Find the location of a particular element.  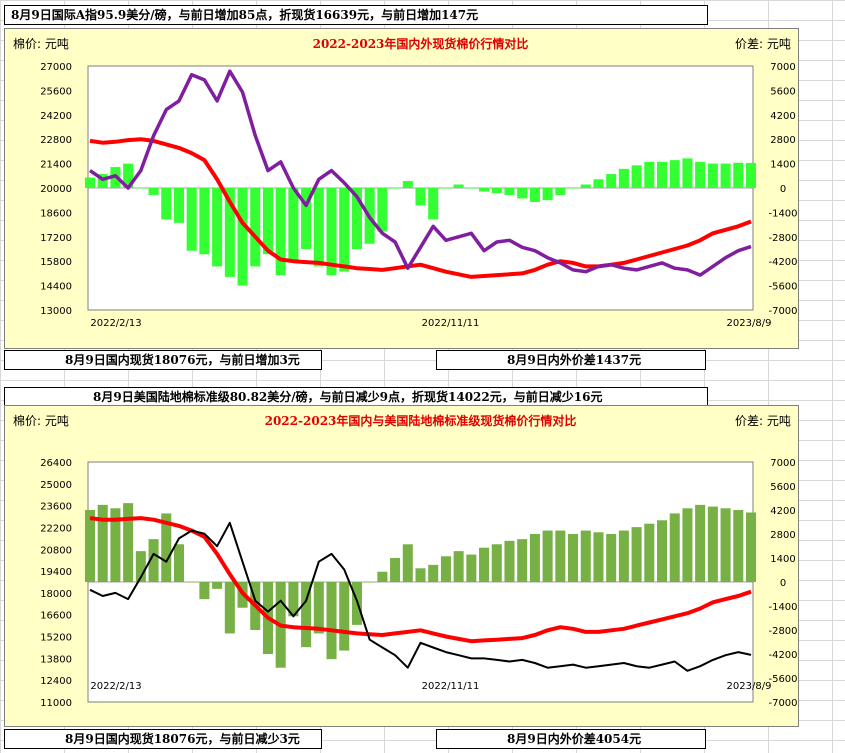

chart2-y2tick-label: 0 is located at coordinates (783, 583).